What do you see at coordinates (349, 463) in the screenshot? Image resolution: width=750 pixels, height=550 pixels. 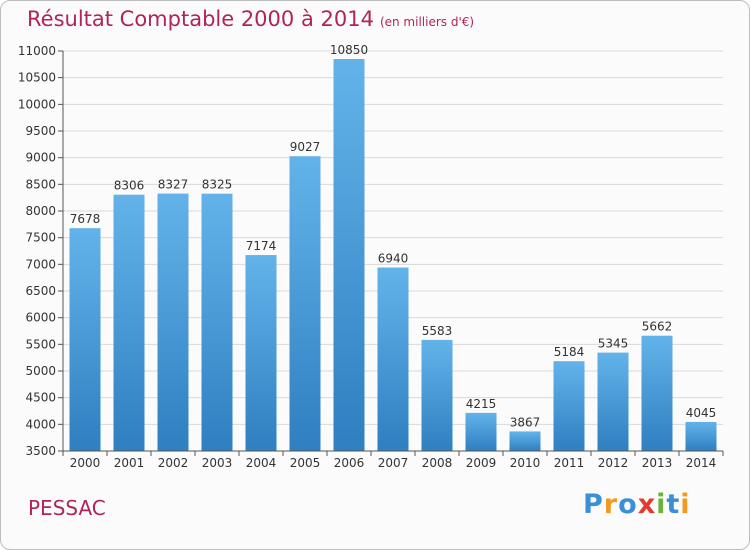 I see `x-tick-label: 2006` at bounding box center [349, 463].